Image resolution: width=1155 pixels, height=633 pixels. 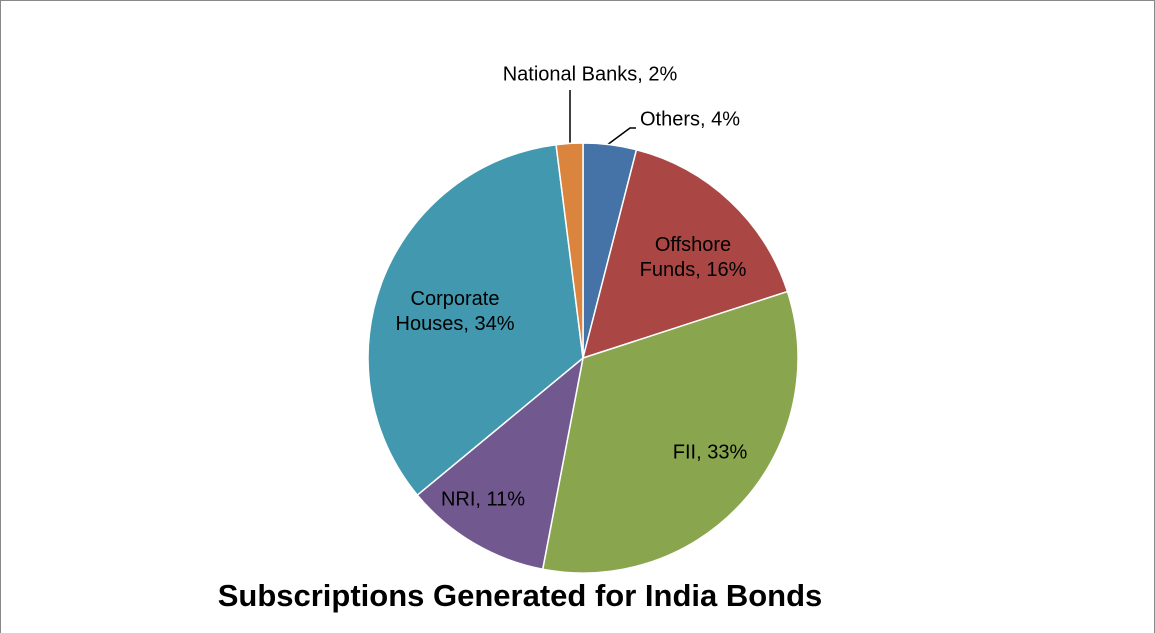 I want to click on data-label: Corporate Houses, 34%, so click(x=455, y=311).